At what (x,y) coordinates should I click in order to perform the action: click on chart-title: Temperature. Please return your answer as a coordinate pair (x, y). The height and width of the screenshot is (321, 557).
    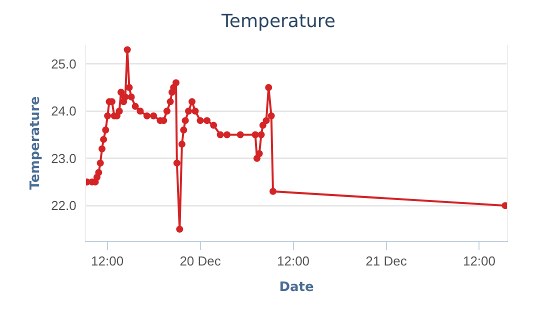
    Looking at the image, I should click on (278, 21).